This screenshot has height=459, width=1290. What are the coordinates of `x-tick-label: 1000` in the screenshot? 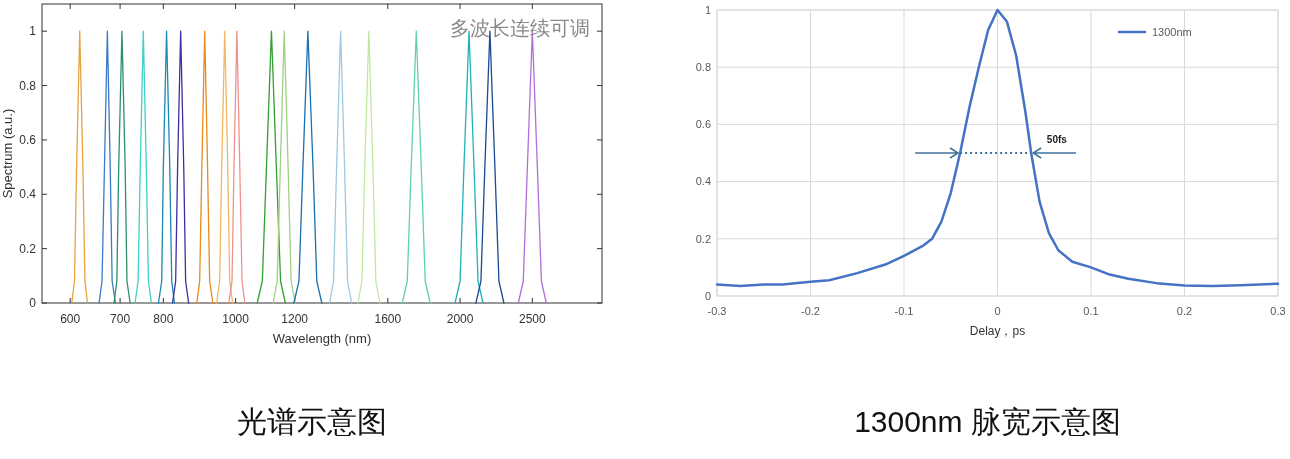 It's located at (236, 319).